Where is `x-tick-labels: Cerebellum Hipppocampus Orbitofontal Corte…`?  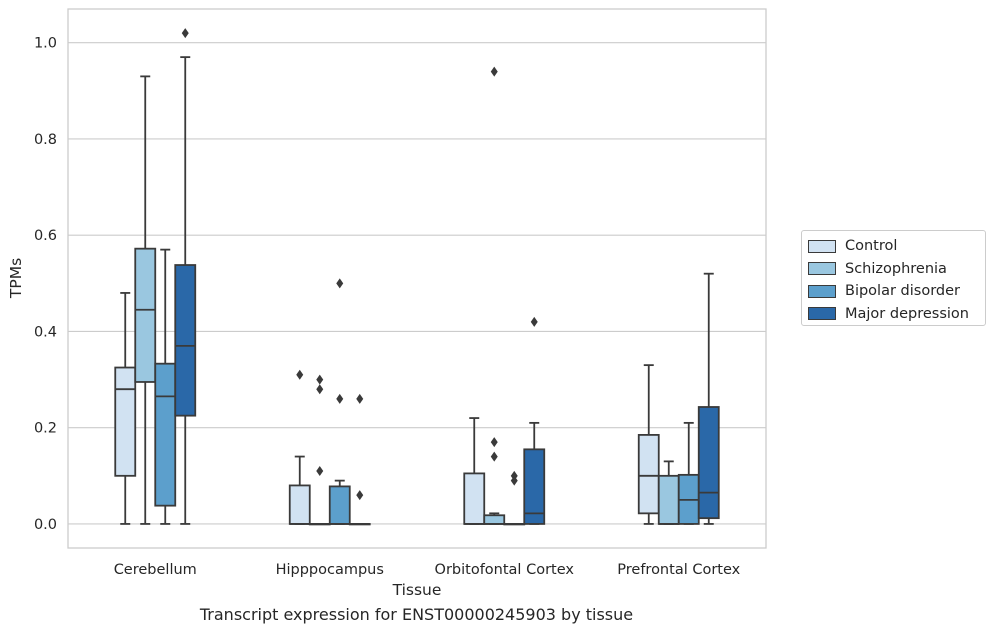
x-tick-labels: Cerebellum Hipppocampus Orbitofontal Corte… is located at coordinates (427, 570).